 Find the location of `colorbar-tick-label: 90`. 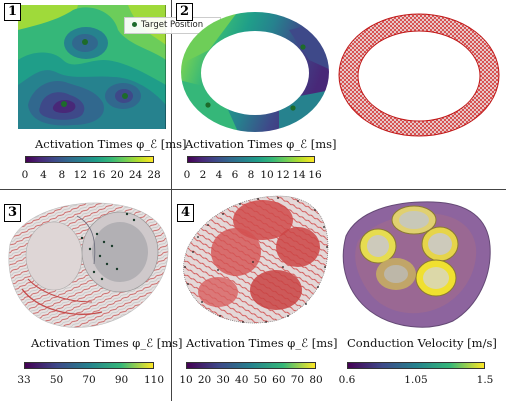

colorbar-tick-label: 90 is located at coordinates (121, 380).